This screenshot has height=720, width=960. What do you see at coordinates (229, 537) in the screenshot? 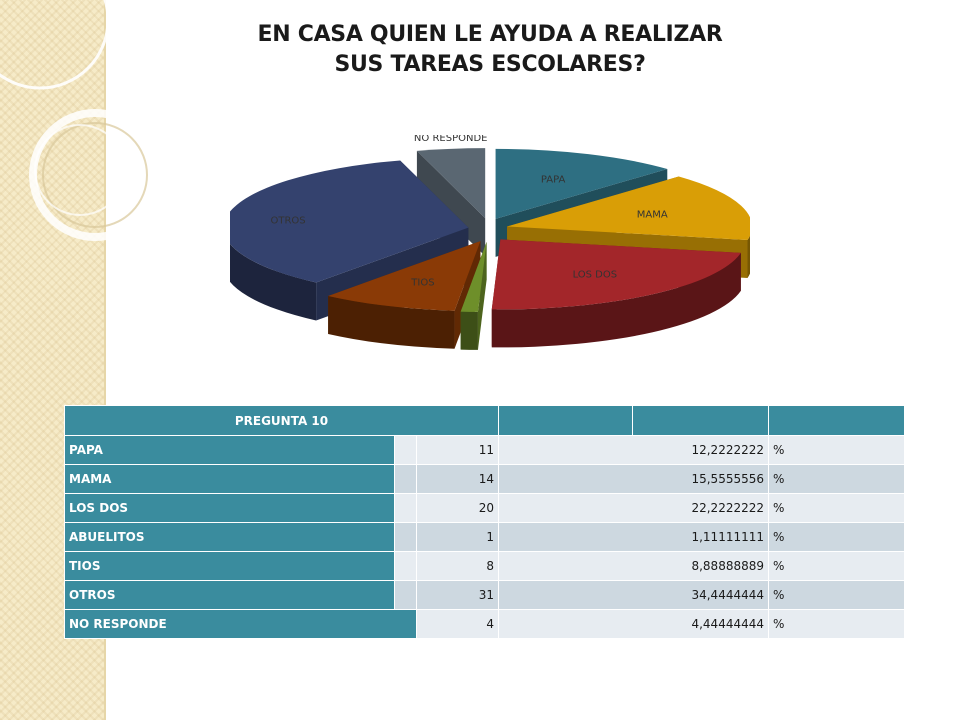
I see `row-label: ABUELITOS` at bounding box center [229, 537].